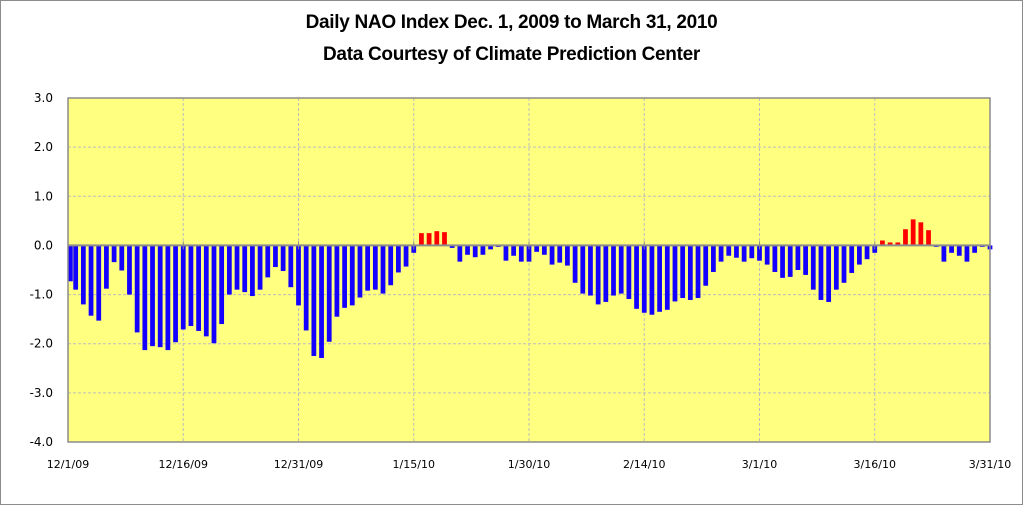  Describe the element at coordinates (68, 464) in the screenshot. I see `x-tick-label: 12/1/09` at that location.